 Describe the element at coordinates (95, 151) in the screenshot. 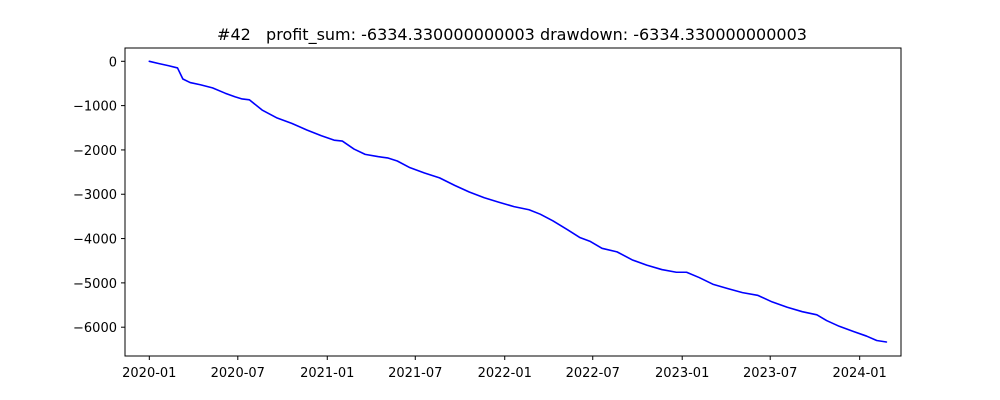

I see `y-tick-label: −2000` at that location.